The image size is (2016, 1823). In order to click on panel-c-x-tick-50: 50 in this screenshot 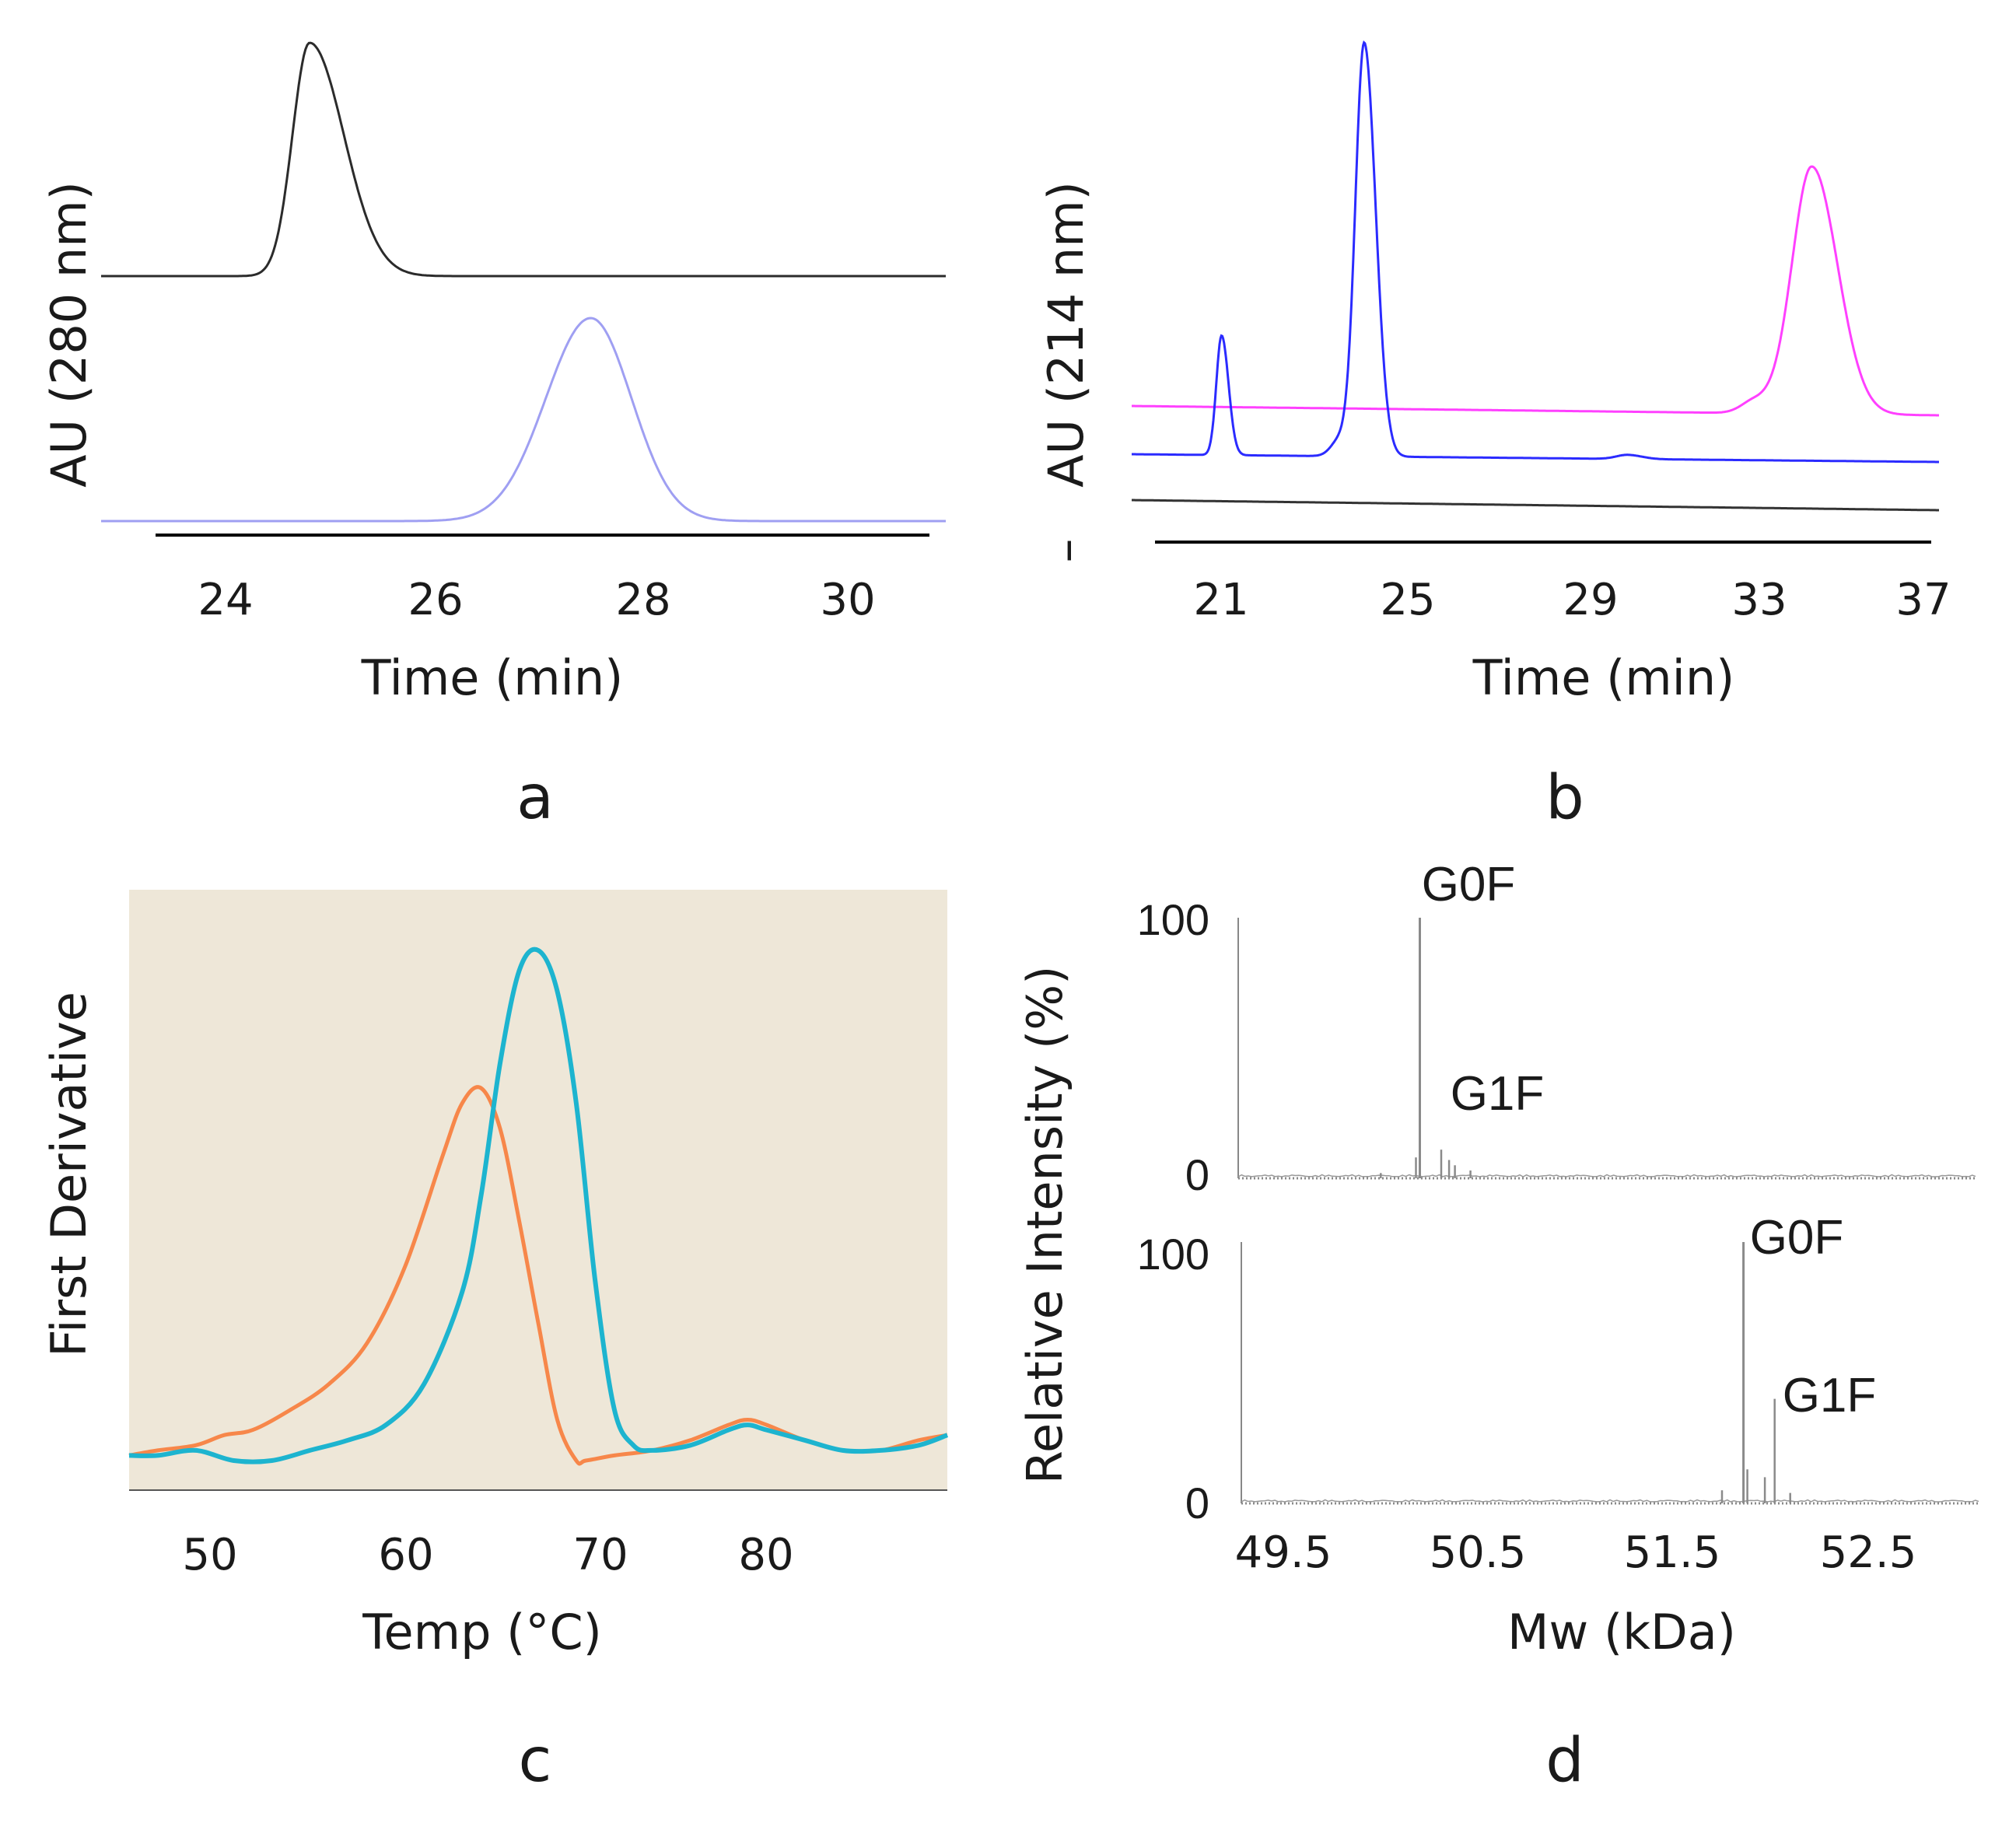, I will do `click(210, 1555)`.